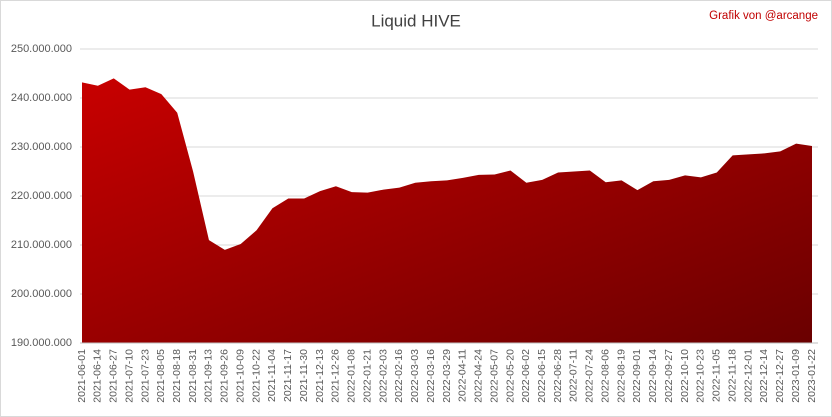 The width and height of the screenshot is (832, 417). Describe the element at coordinates (494, 376) in the screenshot. I see `x-tick-label: 2022-05-07` at that location.